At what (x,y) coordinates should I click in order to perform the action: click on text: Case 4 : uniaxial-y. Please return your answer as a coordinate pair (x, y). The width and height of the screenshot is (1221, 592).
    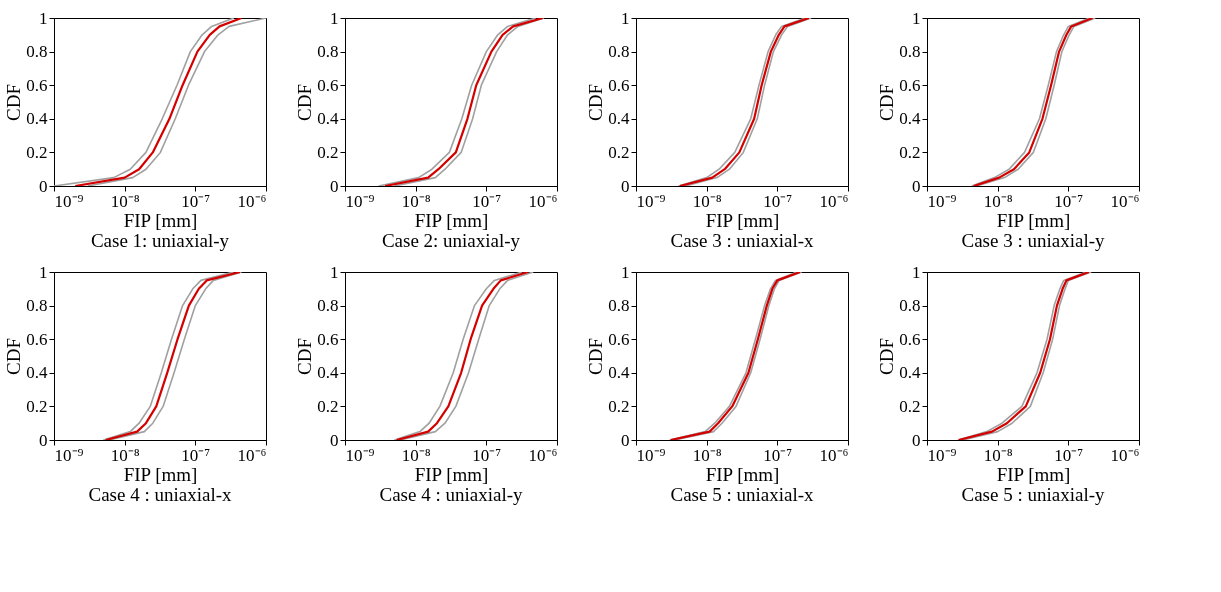
    Looking at the image, I should click on (451, 494).